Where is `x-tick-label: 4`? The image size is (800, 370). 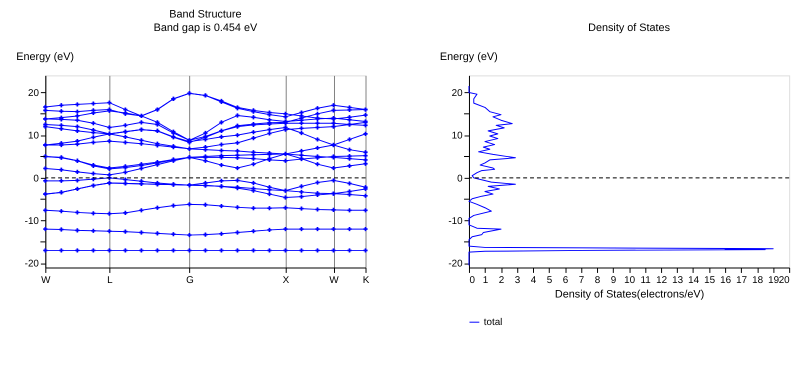
x-tick-label: 4 is located at coordinates (533, 280).